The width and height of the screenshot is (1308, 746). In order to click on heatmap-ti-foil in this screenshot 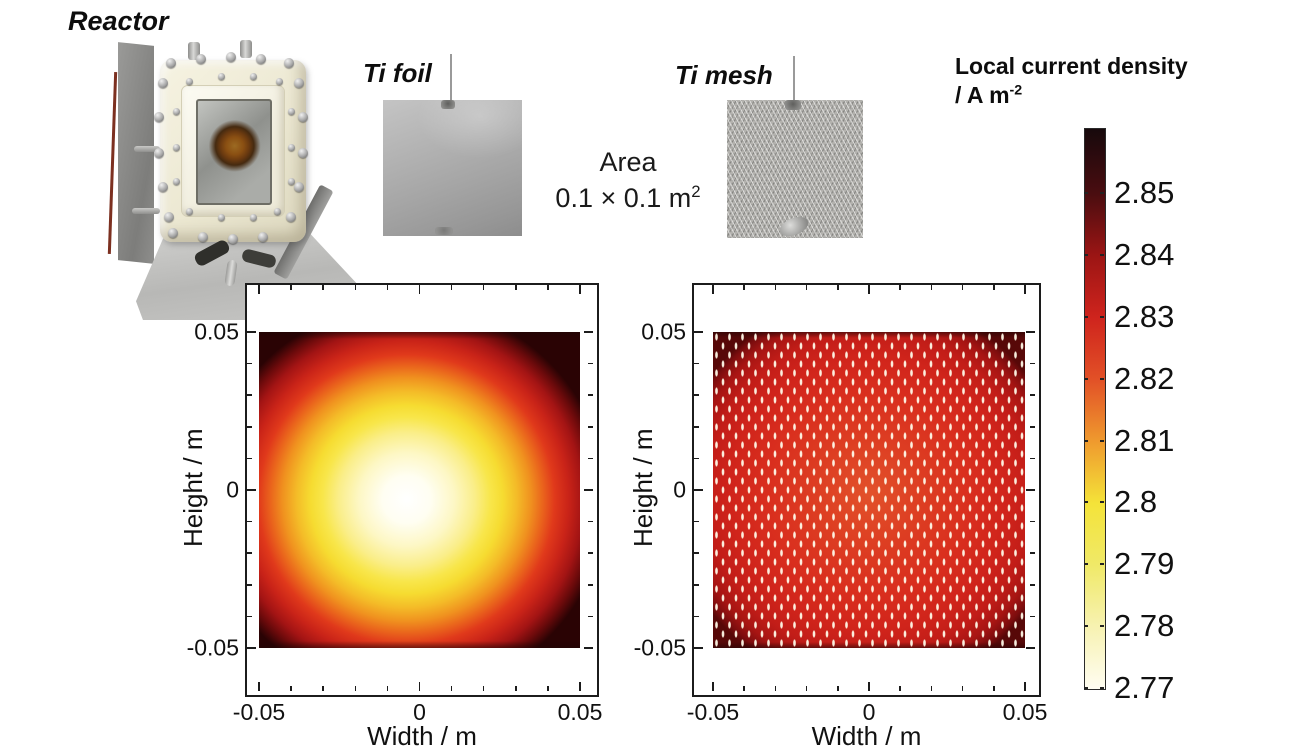, I will do `click(419, 490)`.